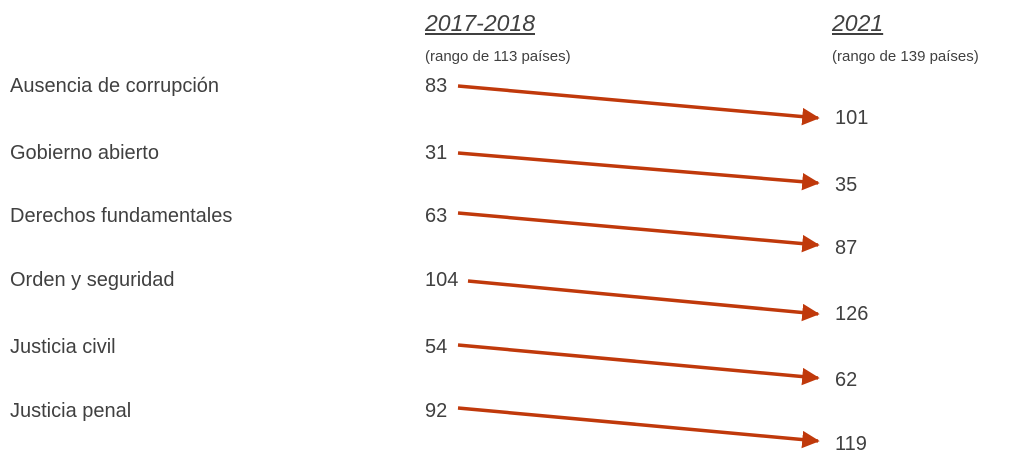  Describe the element at coordinates (442, 280) in the screenshot. I see `from-value-orden-seguridad: 104` at that location.